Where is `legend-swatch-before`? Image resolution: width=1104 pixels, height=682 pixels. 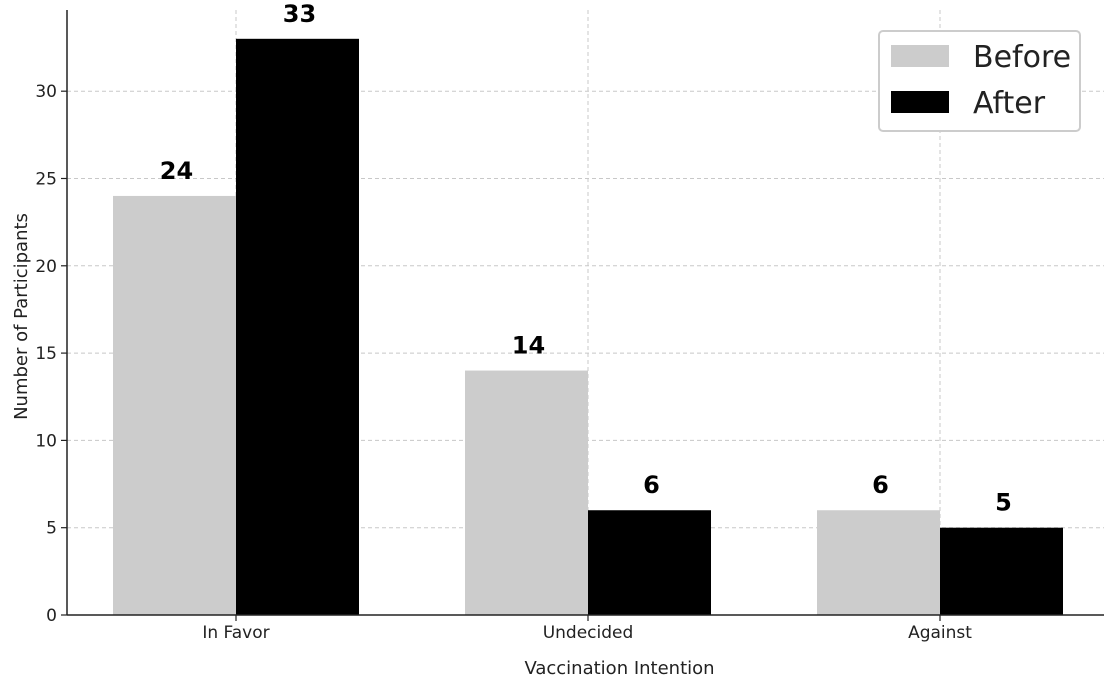
legend-swatch-before is located at coordinates (920, 56).